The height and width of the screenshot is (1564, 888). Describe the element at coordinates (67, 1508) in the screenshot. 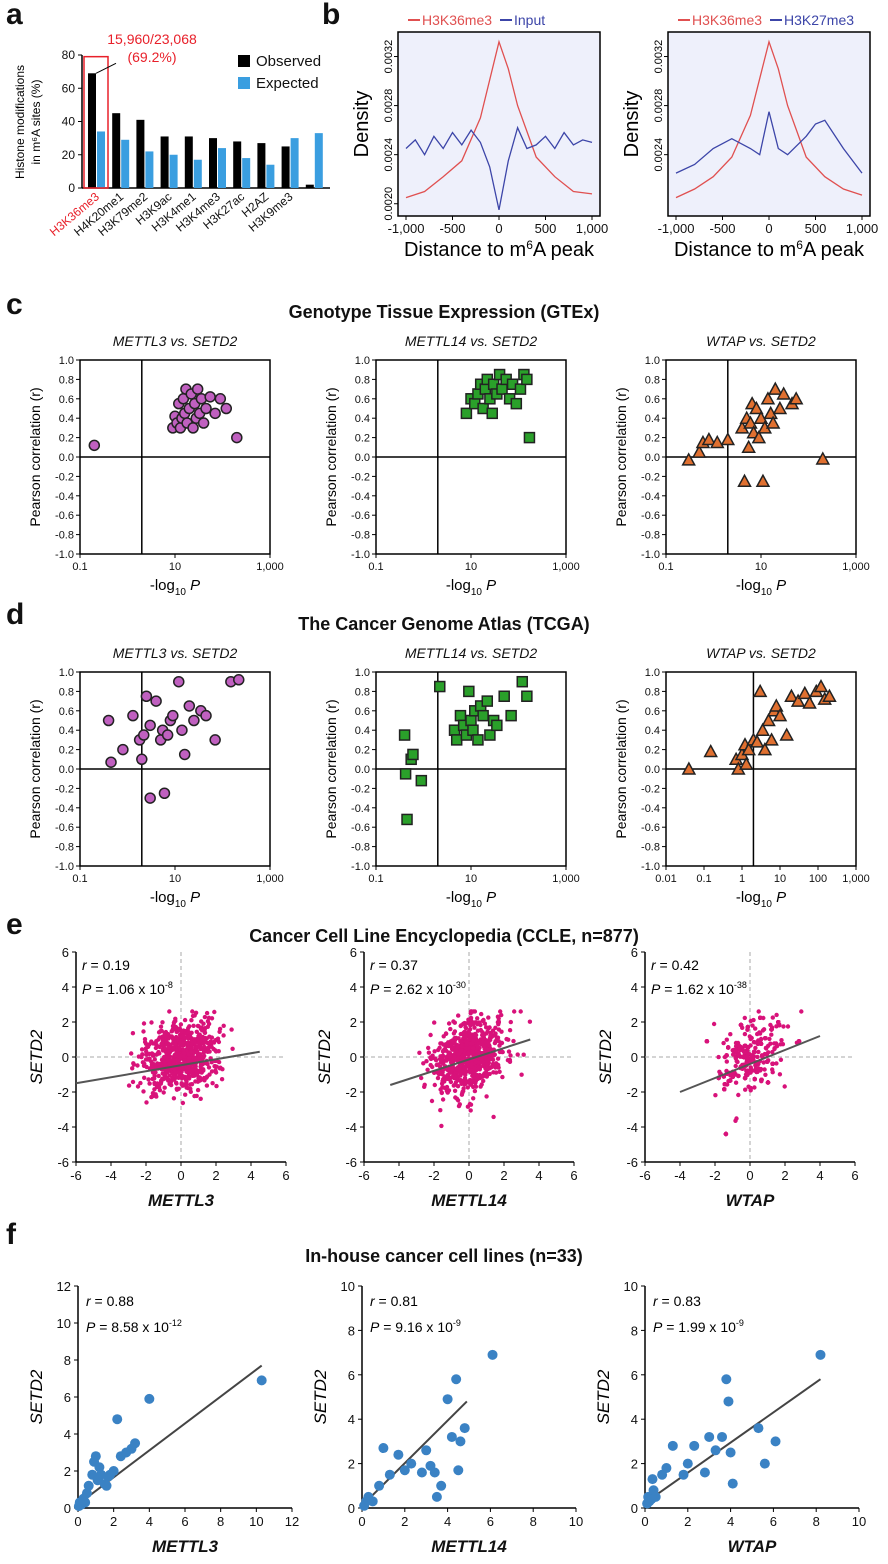

I see `inhouse-y-tick-label: 0` at that location.